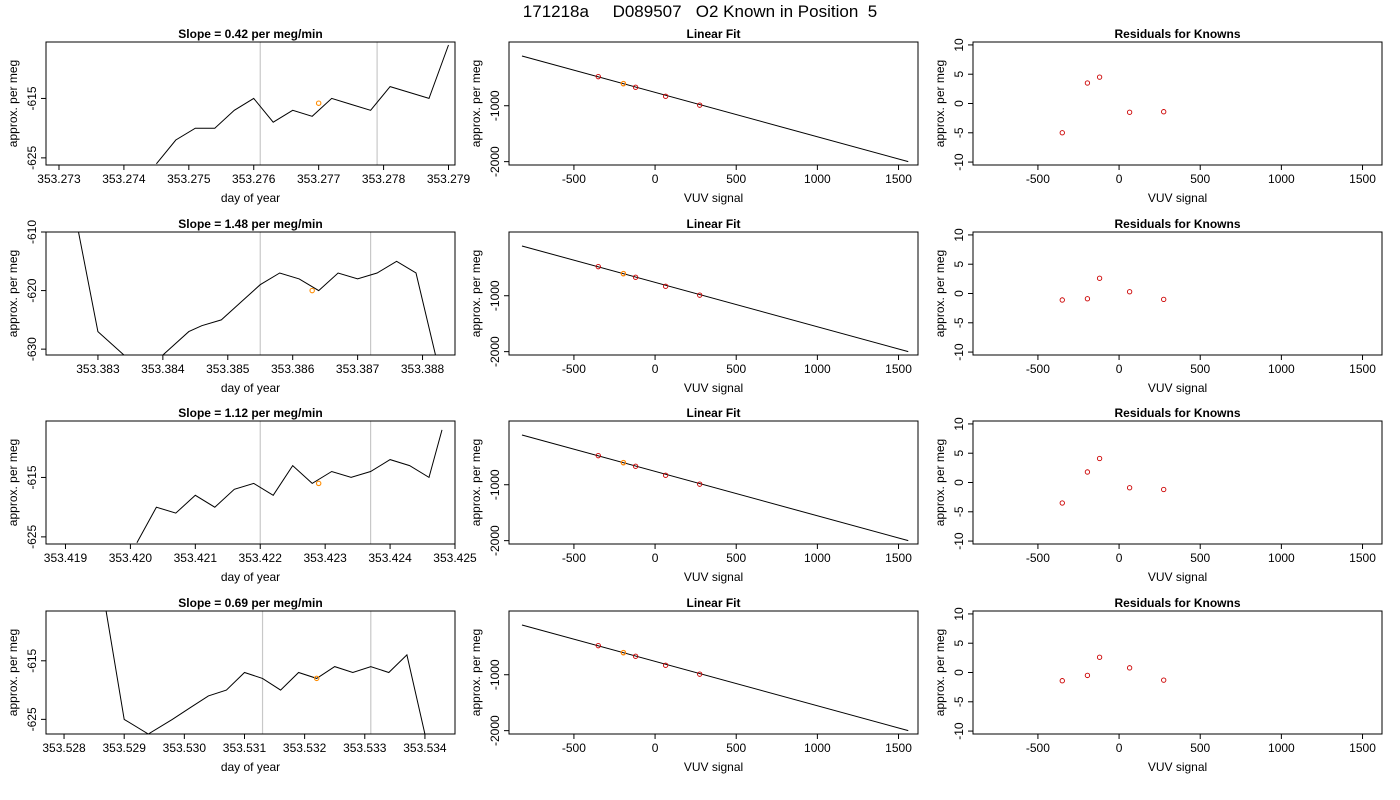 Image resolution: width=1400 pixels, height=800 pixels. What do you see at coordinates (365, 748) in the screenshot?
I see `x-tick-label: 353.533` at bounding box center [365, 748].